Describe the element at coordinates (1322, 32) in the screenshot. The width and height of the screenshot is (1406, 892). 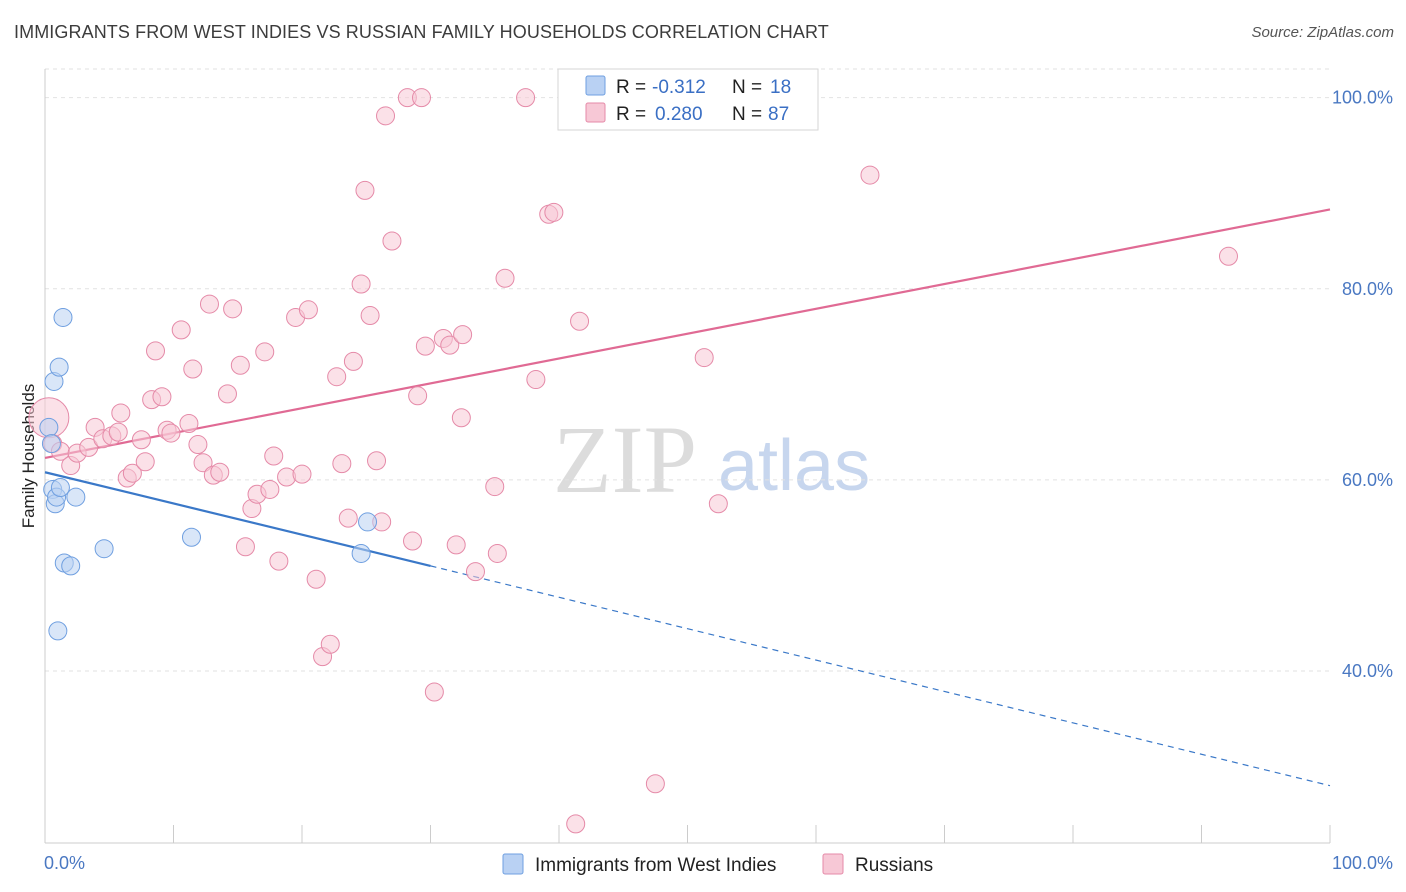
I see `source-label: Source: ZipAtlas.com` at that location.